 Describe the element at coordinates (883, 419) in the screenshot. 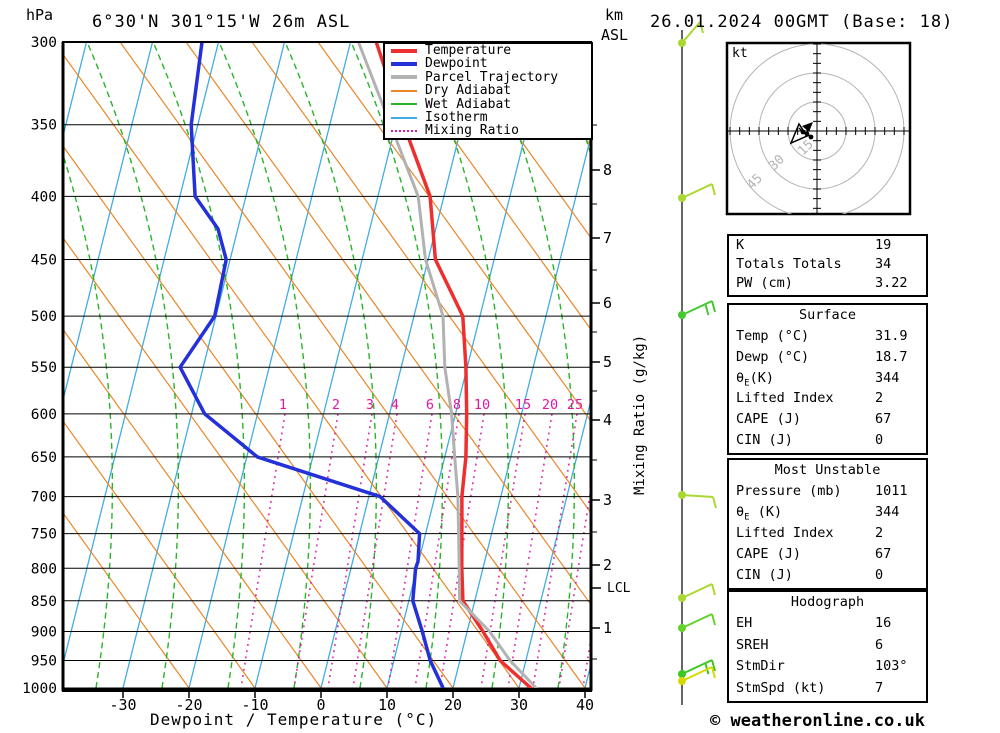

I see `panel-row-value: 67` at that location.